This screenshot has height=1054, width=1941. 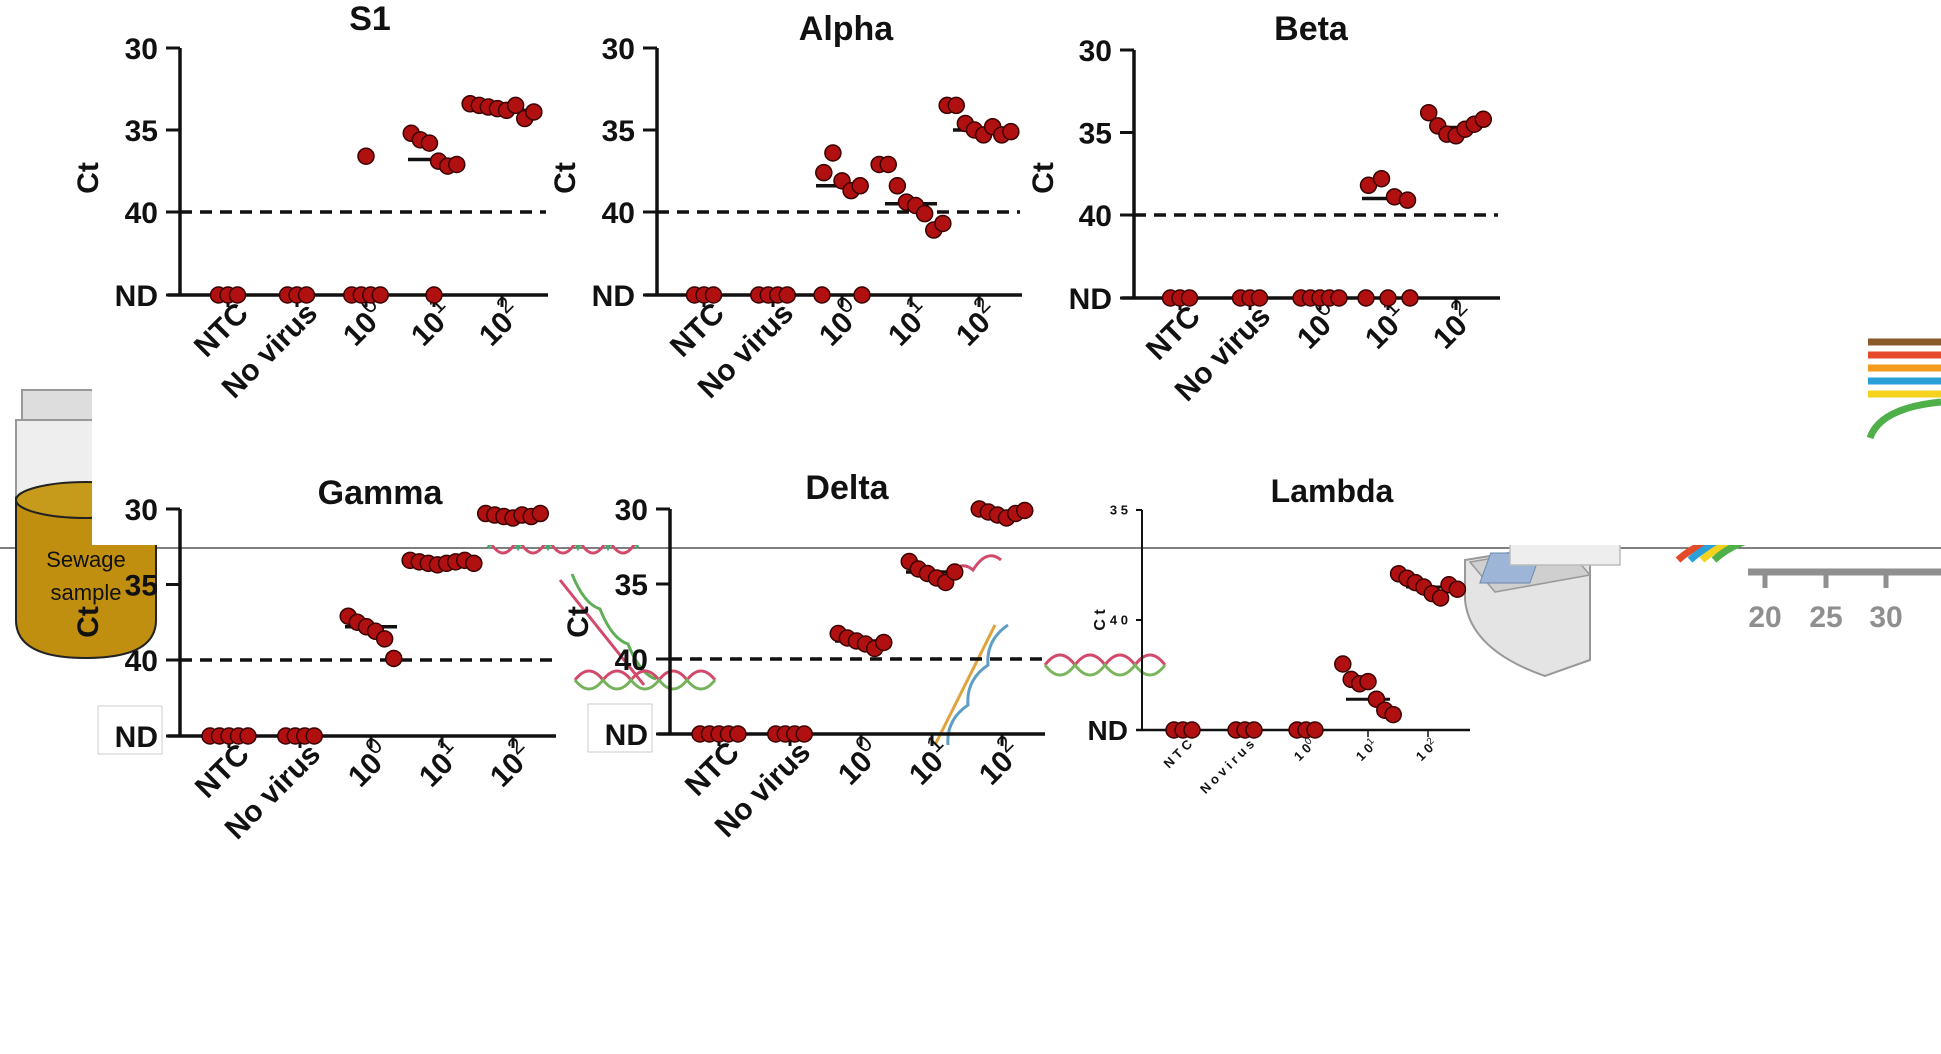 What do you see at coordinates (370, 19) in the screenshot?
I see `chart-title: S1` at bounding box center [370, 19].